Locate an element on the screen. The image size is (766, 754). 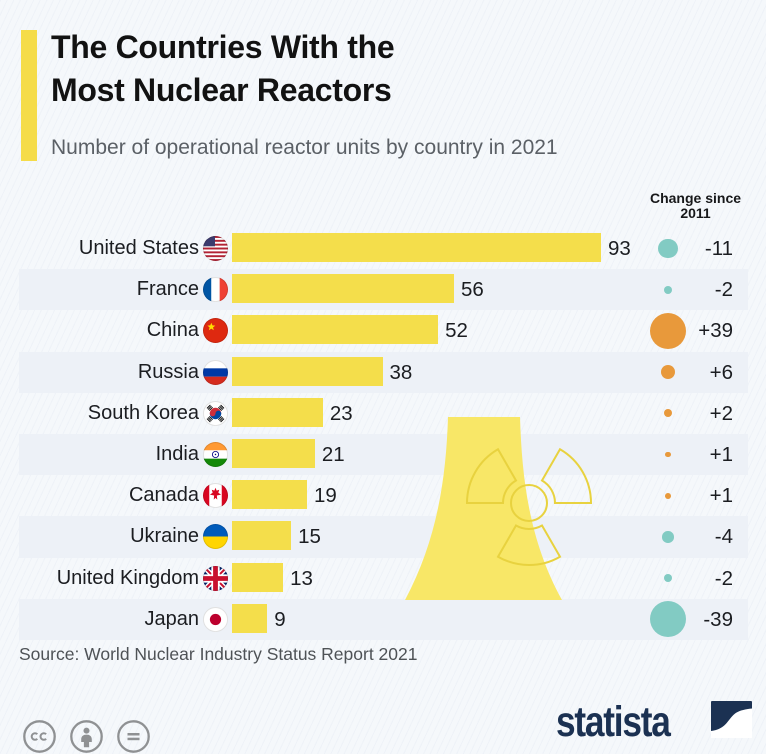
reactor-count-value: 15 is located at coordinates (309, 537).